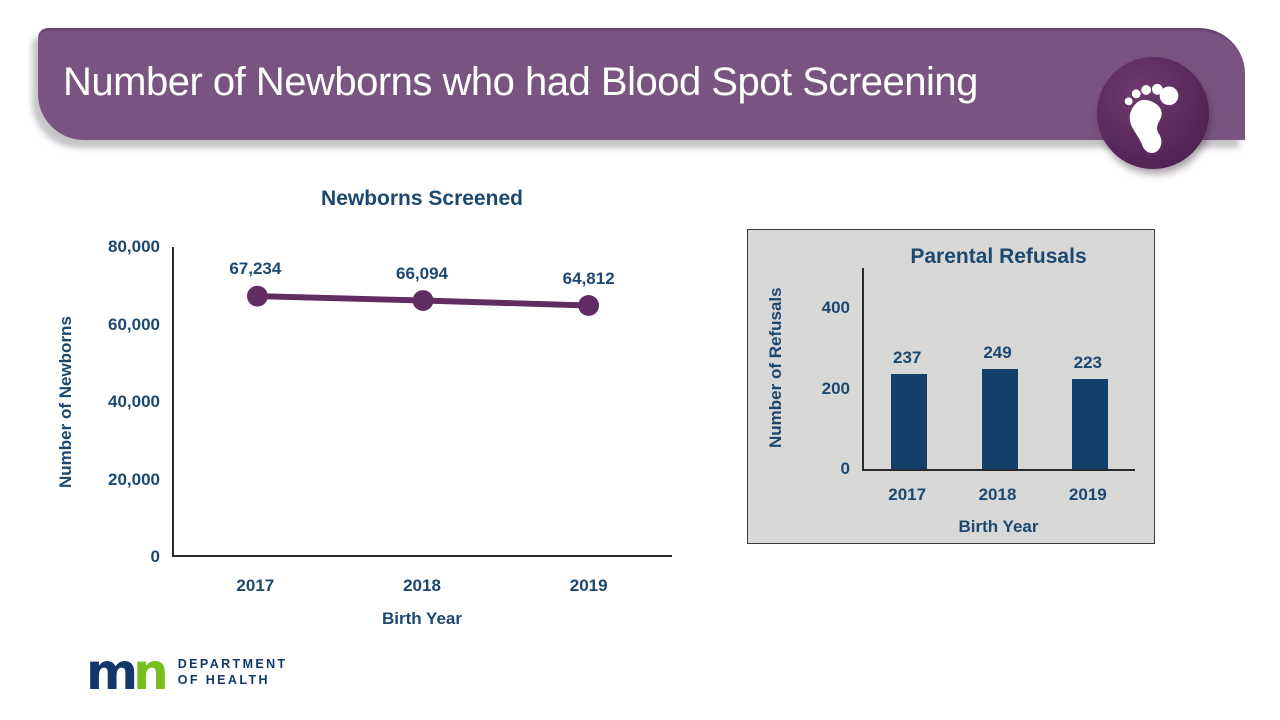 The image size is (1280, 720). What do you see at coordinates (233, 672) in the screenshot?
I see `mdh-logo-text: DEPARTMENT OF HEALTH` at bounding box center [233, 672].